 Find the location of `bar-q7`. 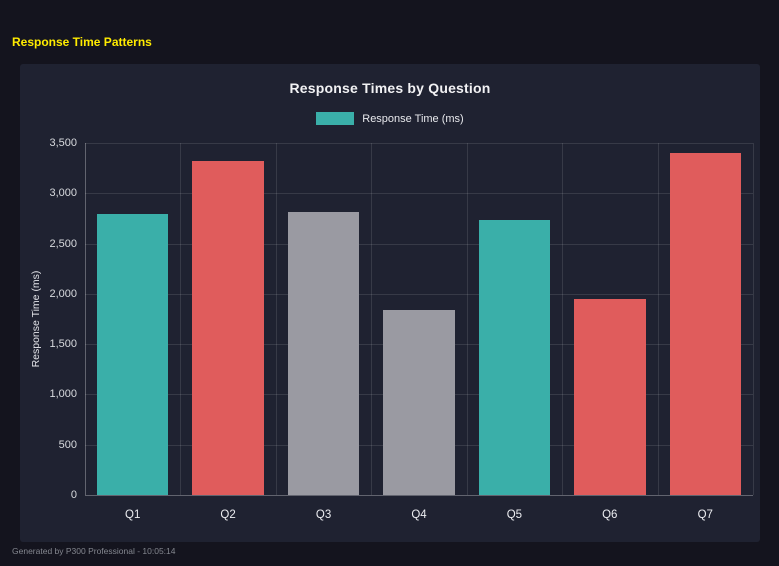

bar-q7 is located at coordinates (705, 324).